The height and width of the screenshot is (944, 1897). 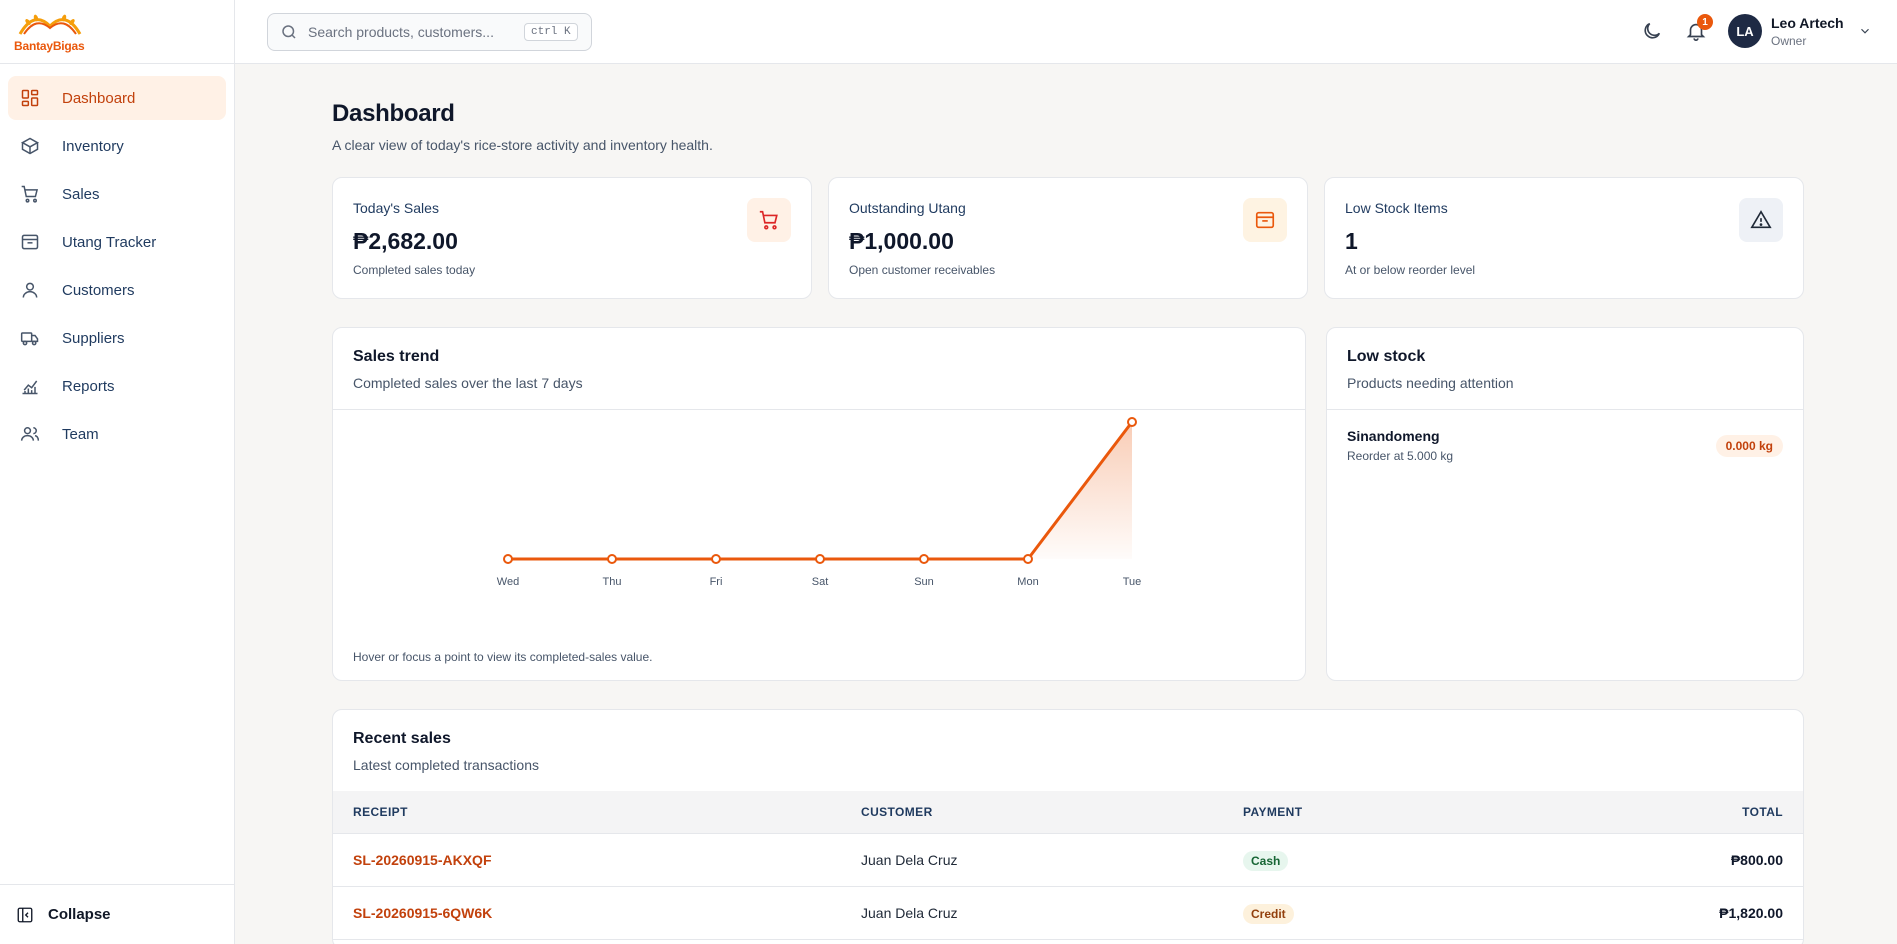 I want to click on data-point-sat, so click(x=820, y=559).